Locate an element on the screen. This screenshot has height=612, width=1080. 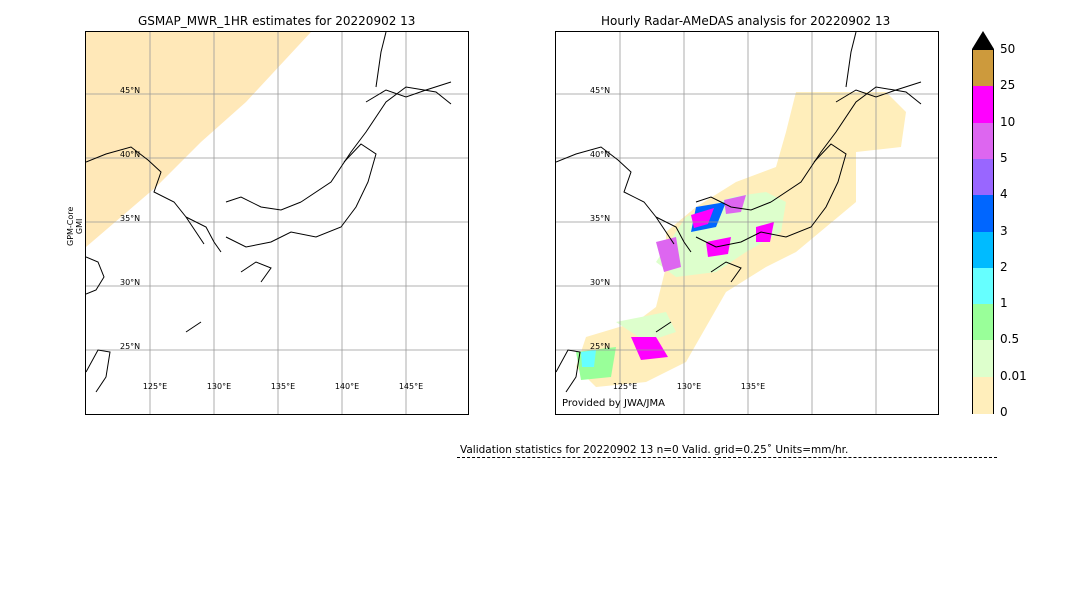
colorbar is located at coordinates (983, 231).